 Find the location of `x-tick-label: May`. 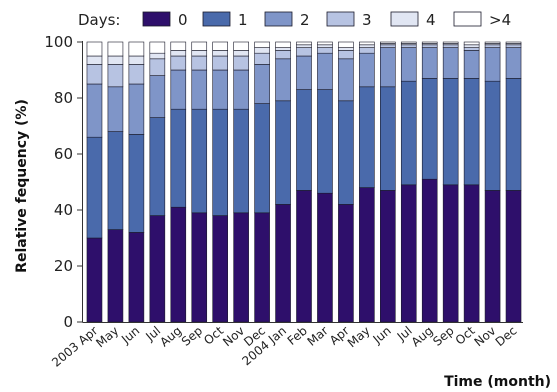

x-tick-label: May is located at coordinates (107, 337).